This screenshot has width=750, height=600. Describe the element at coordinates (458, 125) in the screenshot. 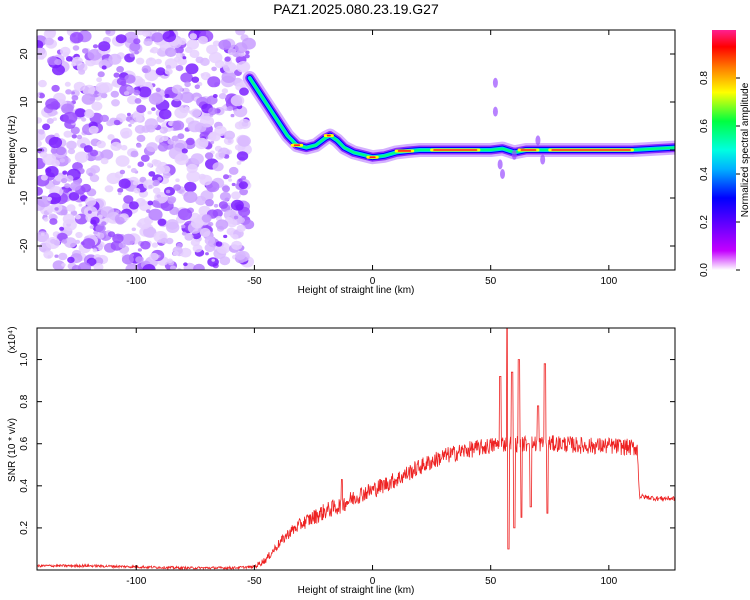

I see `spectral-ridge` at that location.